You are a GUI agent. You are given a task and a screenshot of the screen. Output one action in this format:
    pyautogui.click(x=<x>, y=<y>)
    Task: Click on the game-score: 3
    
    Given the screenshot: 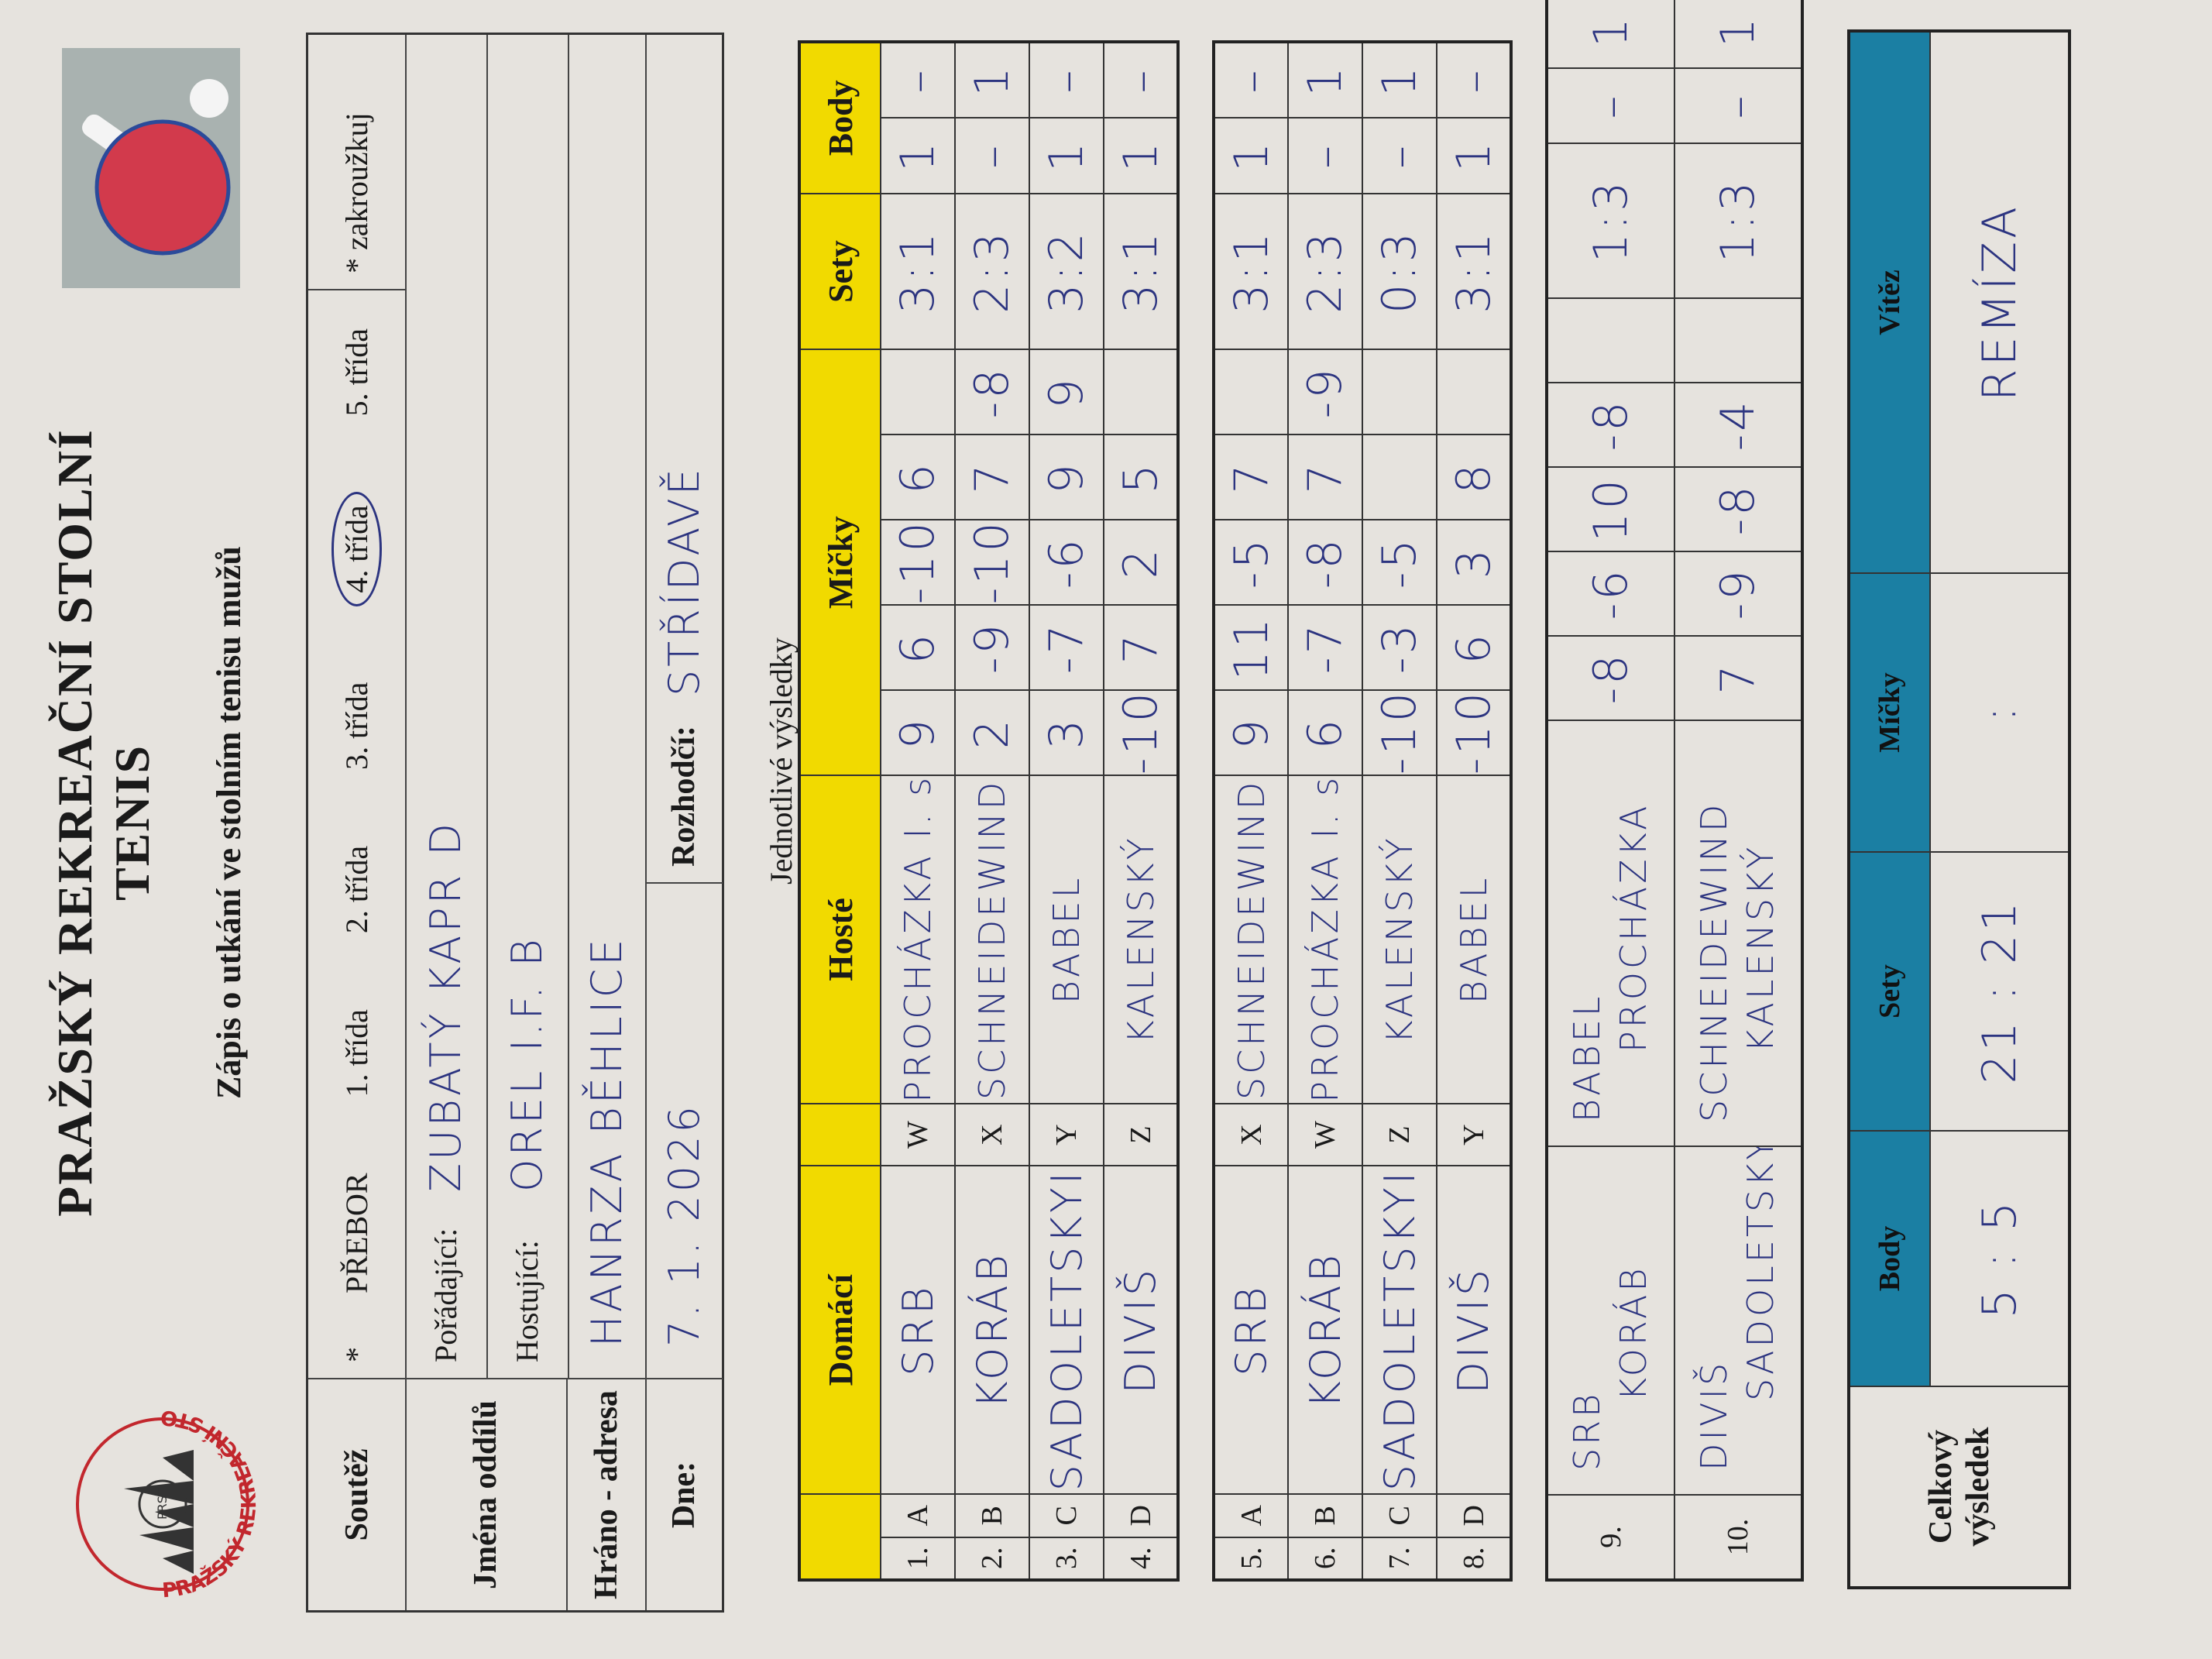 What is the action you would take?
    pyautogui.click(x=1474, y=563)
    